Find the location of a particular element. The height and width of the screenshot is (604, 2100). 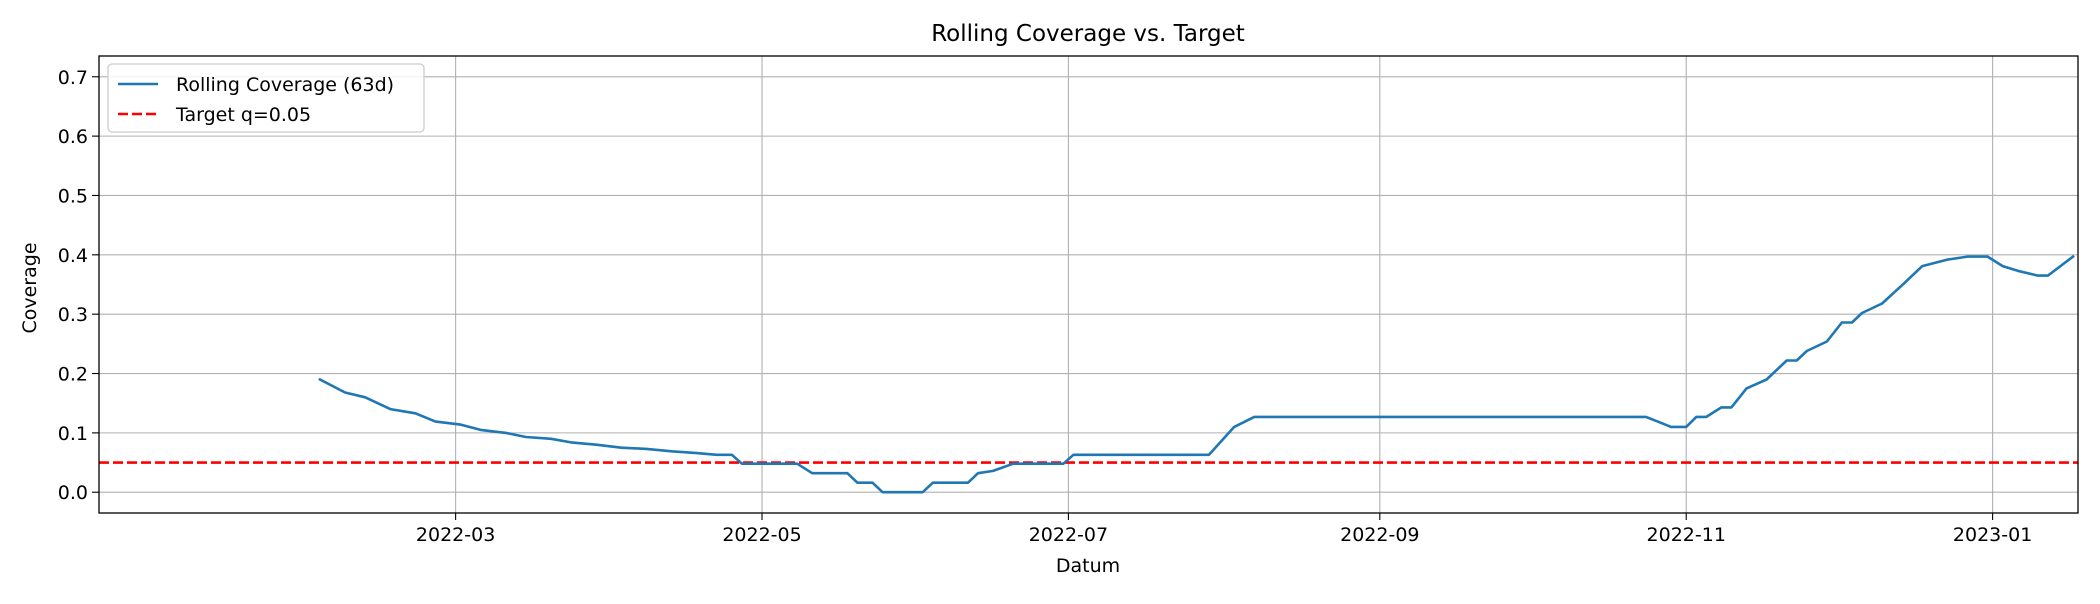

legend-label-target: Target q=0.05 is located at coordinates (243, 115).